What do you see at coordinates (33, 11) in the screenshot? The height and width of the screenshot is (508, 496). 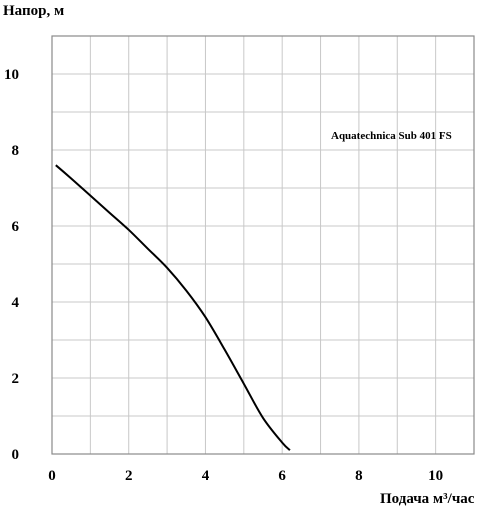 I see `y-axis-title: Напор, м` at bounding box center [33, 11].